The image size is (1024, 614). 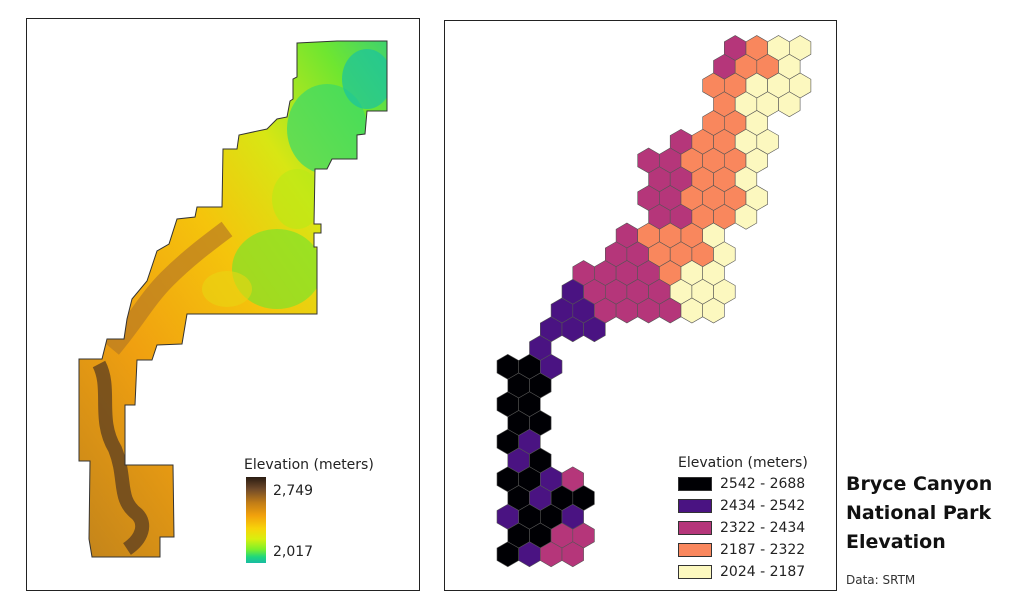 What do you see at coordinates (256, 520) in the screenshot?
I see `elevation-color-ramp` at bounding box center [256, 520].